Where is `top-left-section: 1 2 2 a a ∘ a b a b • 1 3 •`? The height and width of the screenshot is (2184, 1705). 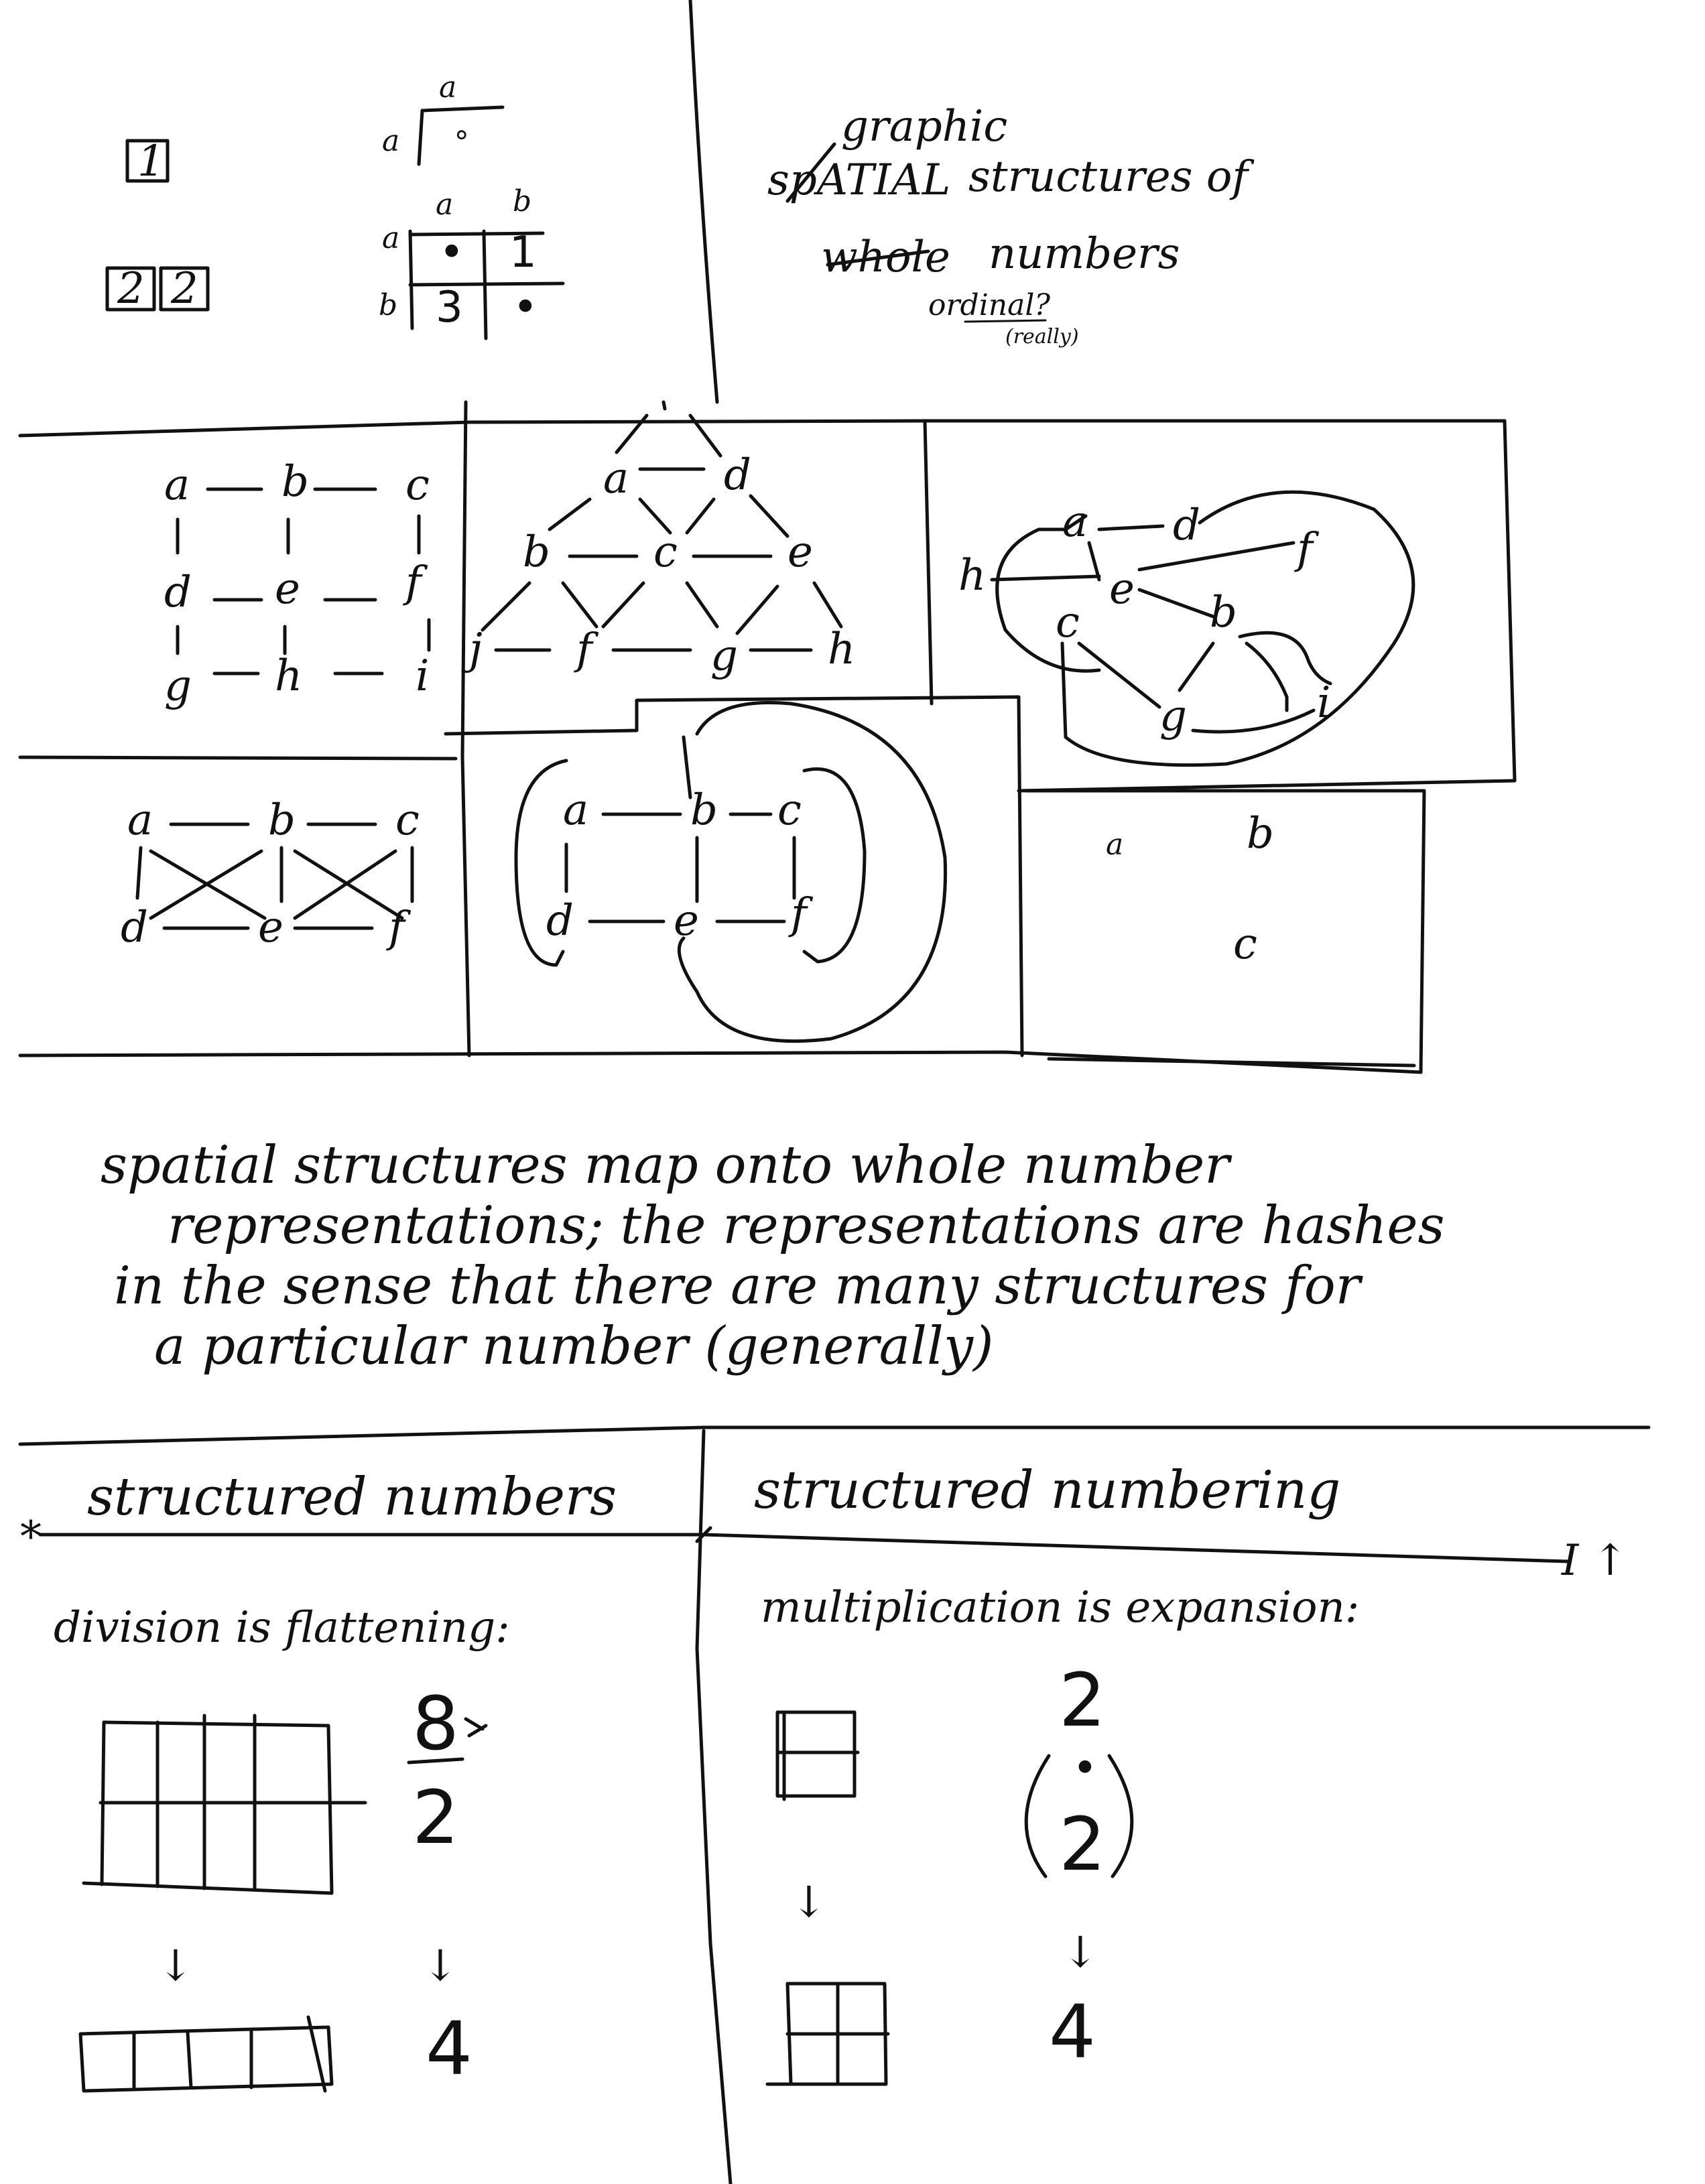
top-left-section: 1 2 2 a a ∘ a b a b • 1 3 • is located at coordinates (335, 205).